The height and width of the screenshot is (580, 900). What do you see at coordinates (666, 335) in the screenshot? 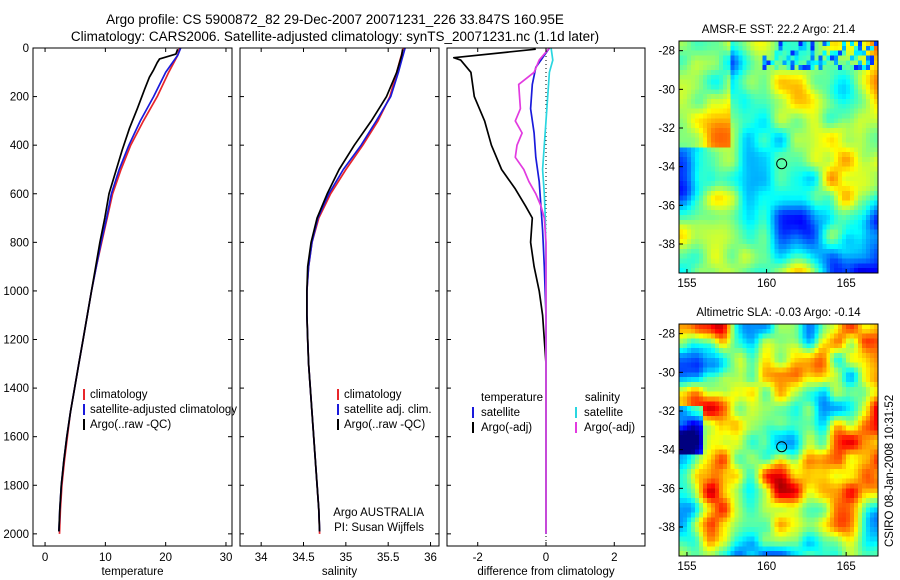
I see `y-tick-label: -28` at bounding box center [666, 335].